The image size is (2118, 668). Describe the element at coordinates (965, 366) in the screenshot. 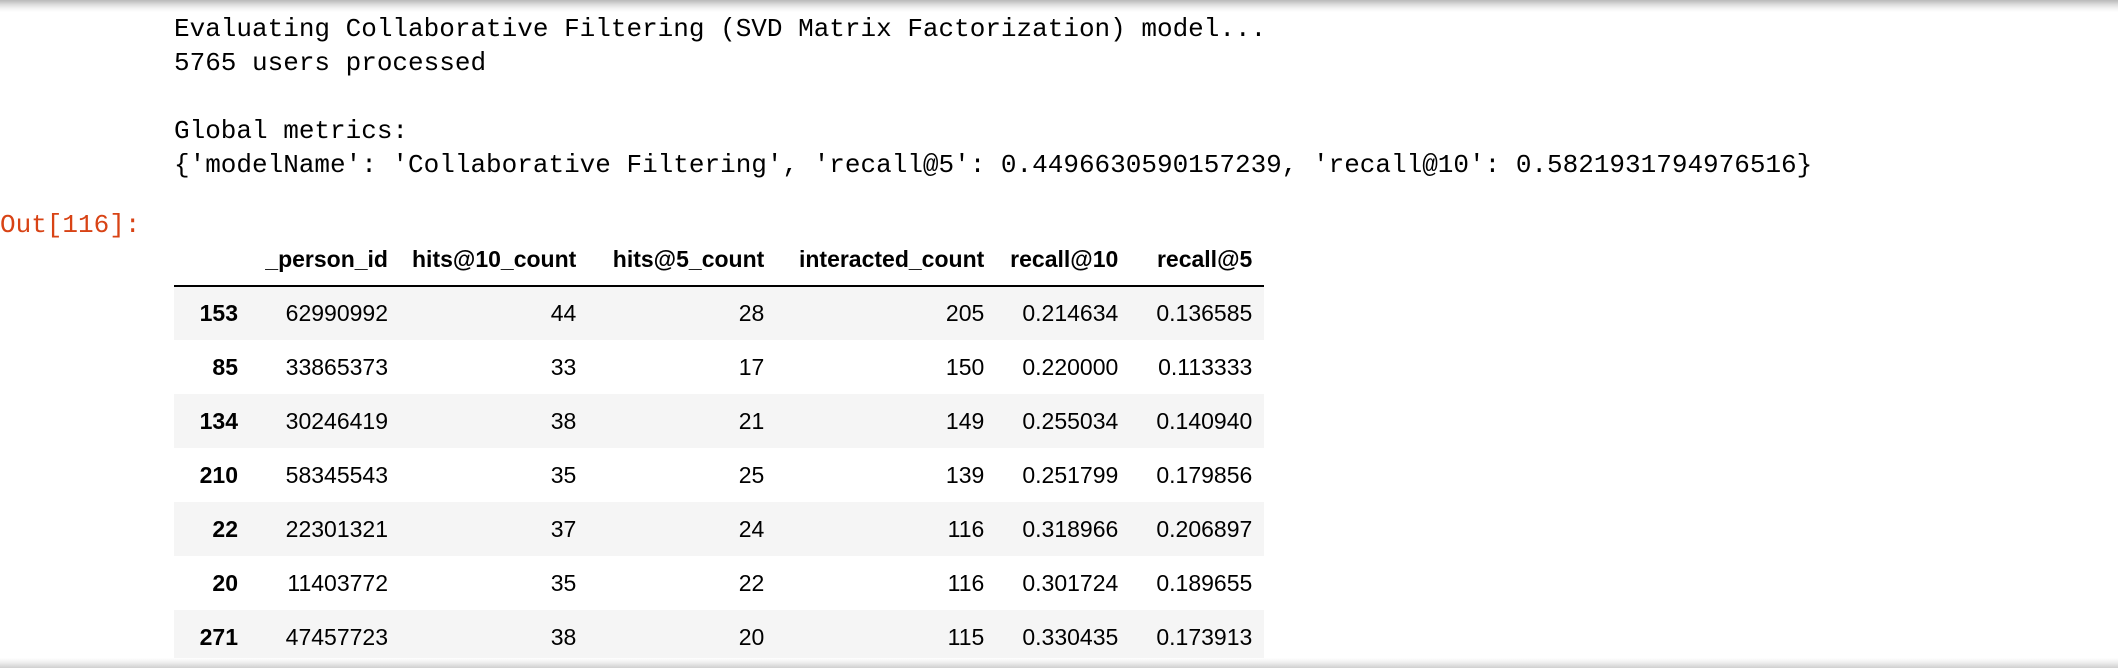

I see `cell-interacted-count: 150` at that location.